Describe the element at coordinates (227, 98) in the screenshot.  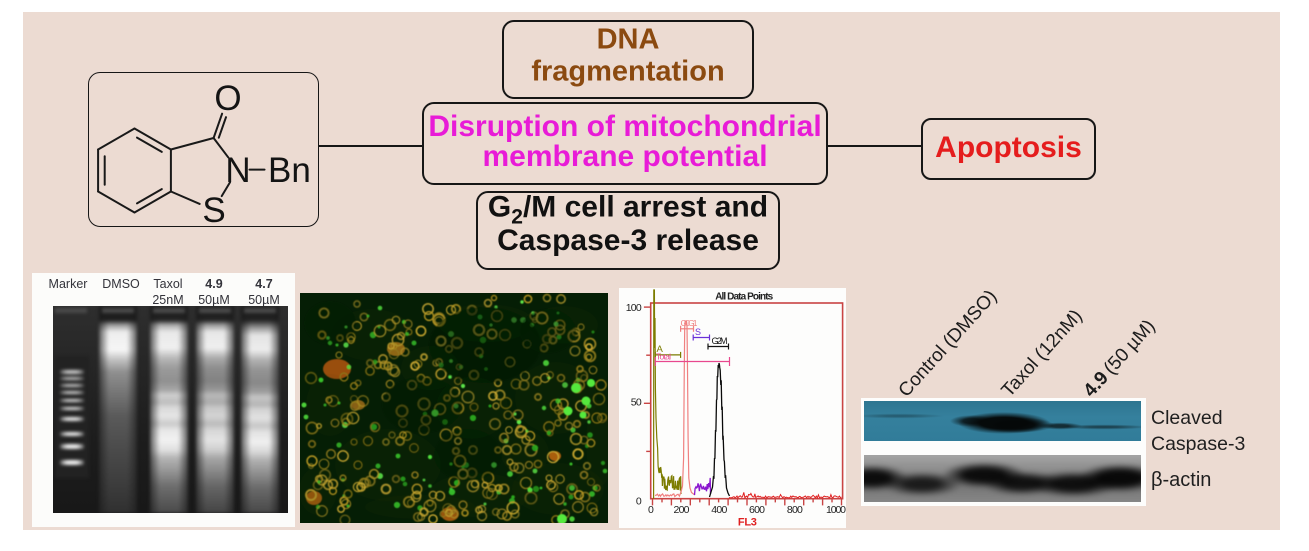
I see `svg-text: O` at that location.